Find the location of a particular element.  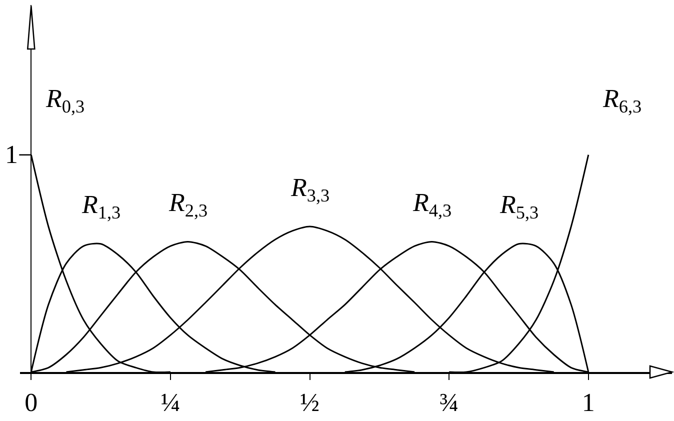

series-label: R$_{1,3}$ is located at coordinates (101, 206).